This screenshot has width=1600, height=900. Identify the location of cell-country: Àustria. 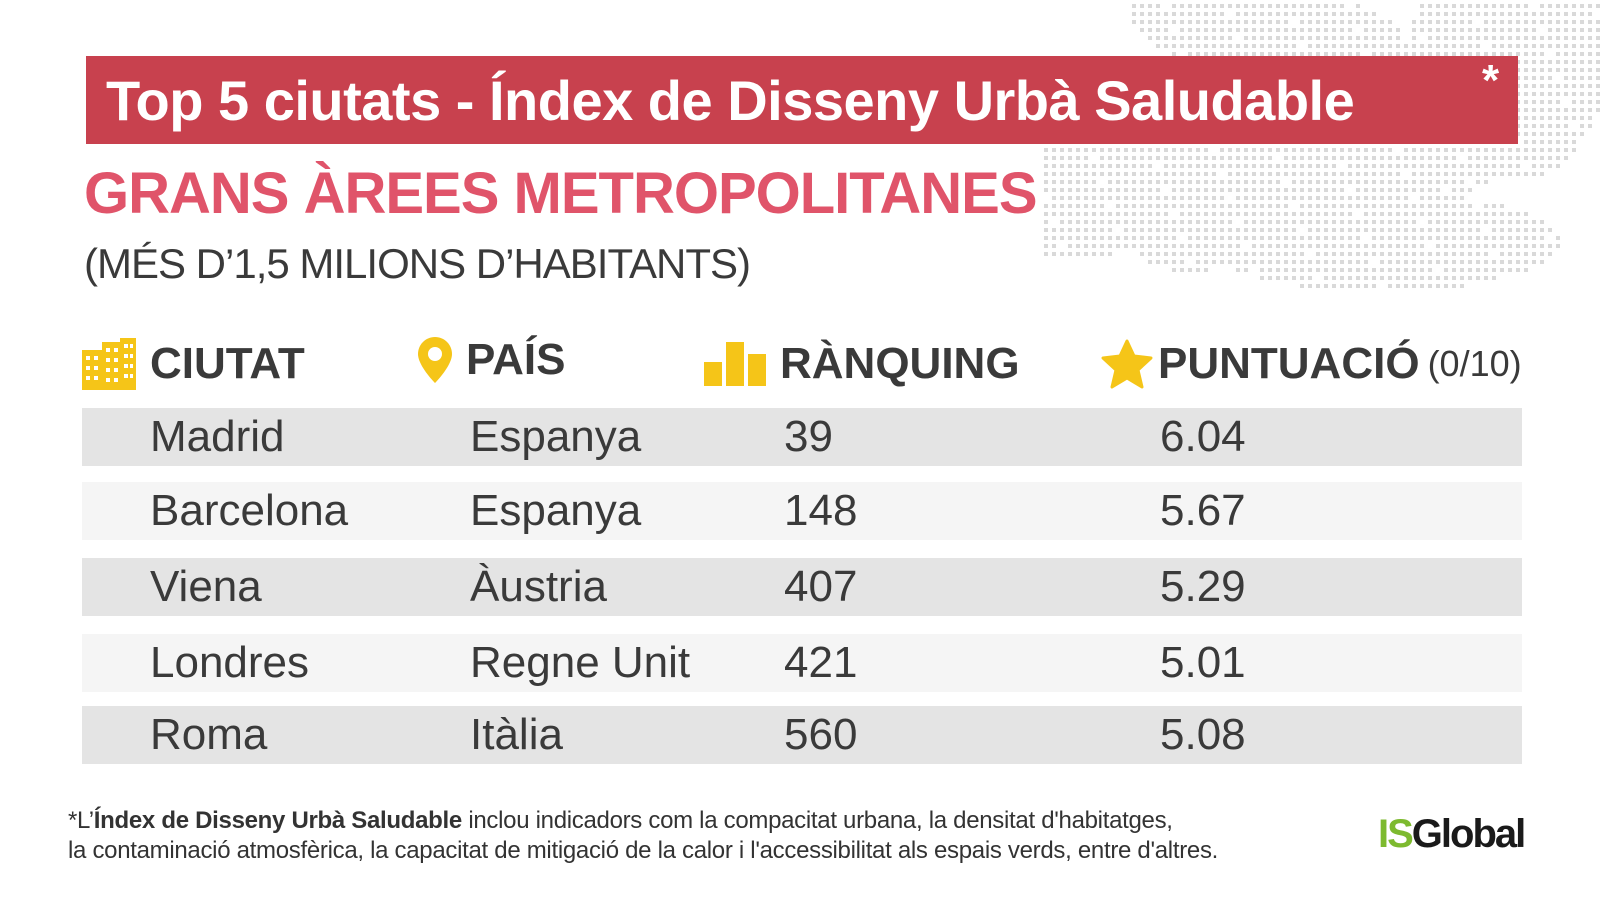
(538, 586).